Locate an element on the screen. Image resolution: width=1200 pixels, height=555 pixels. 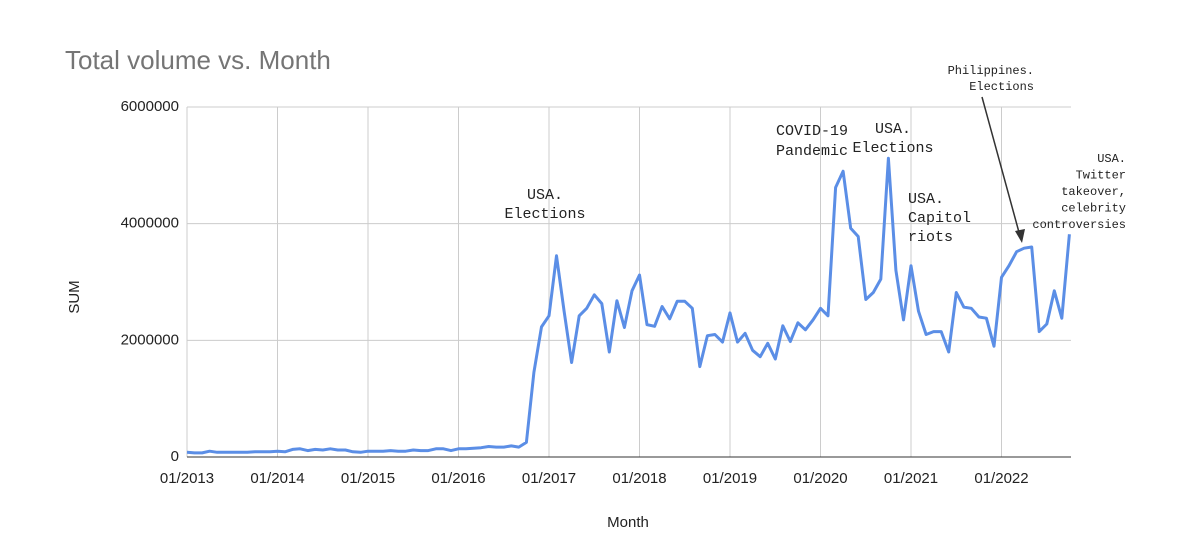
annotation-text: celebrity is located at coordinates (1093, 209).